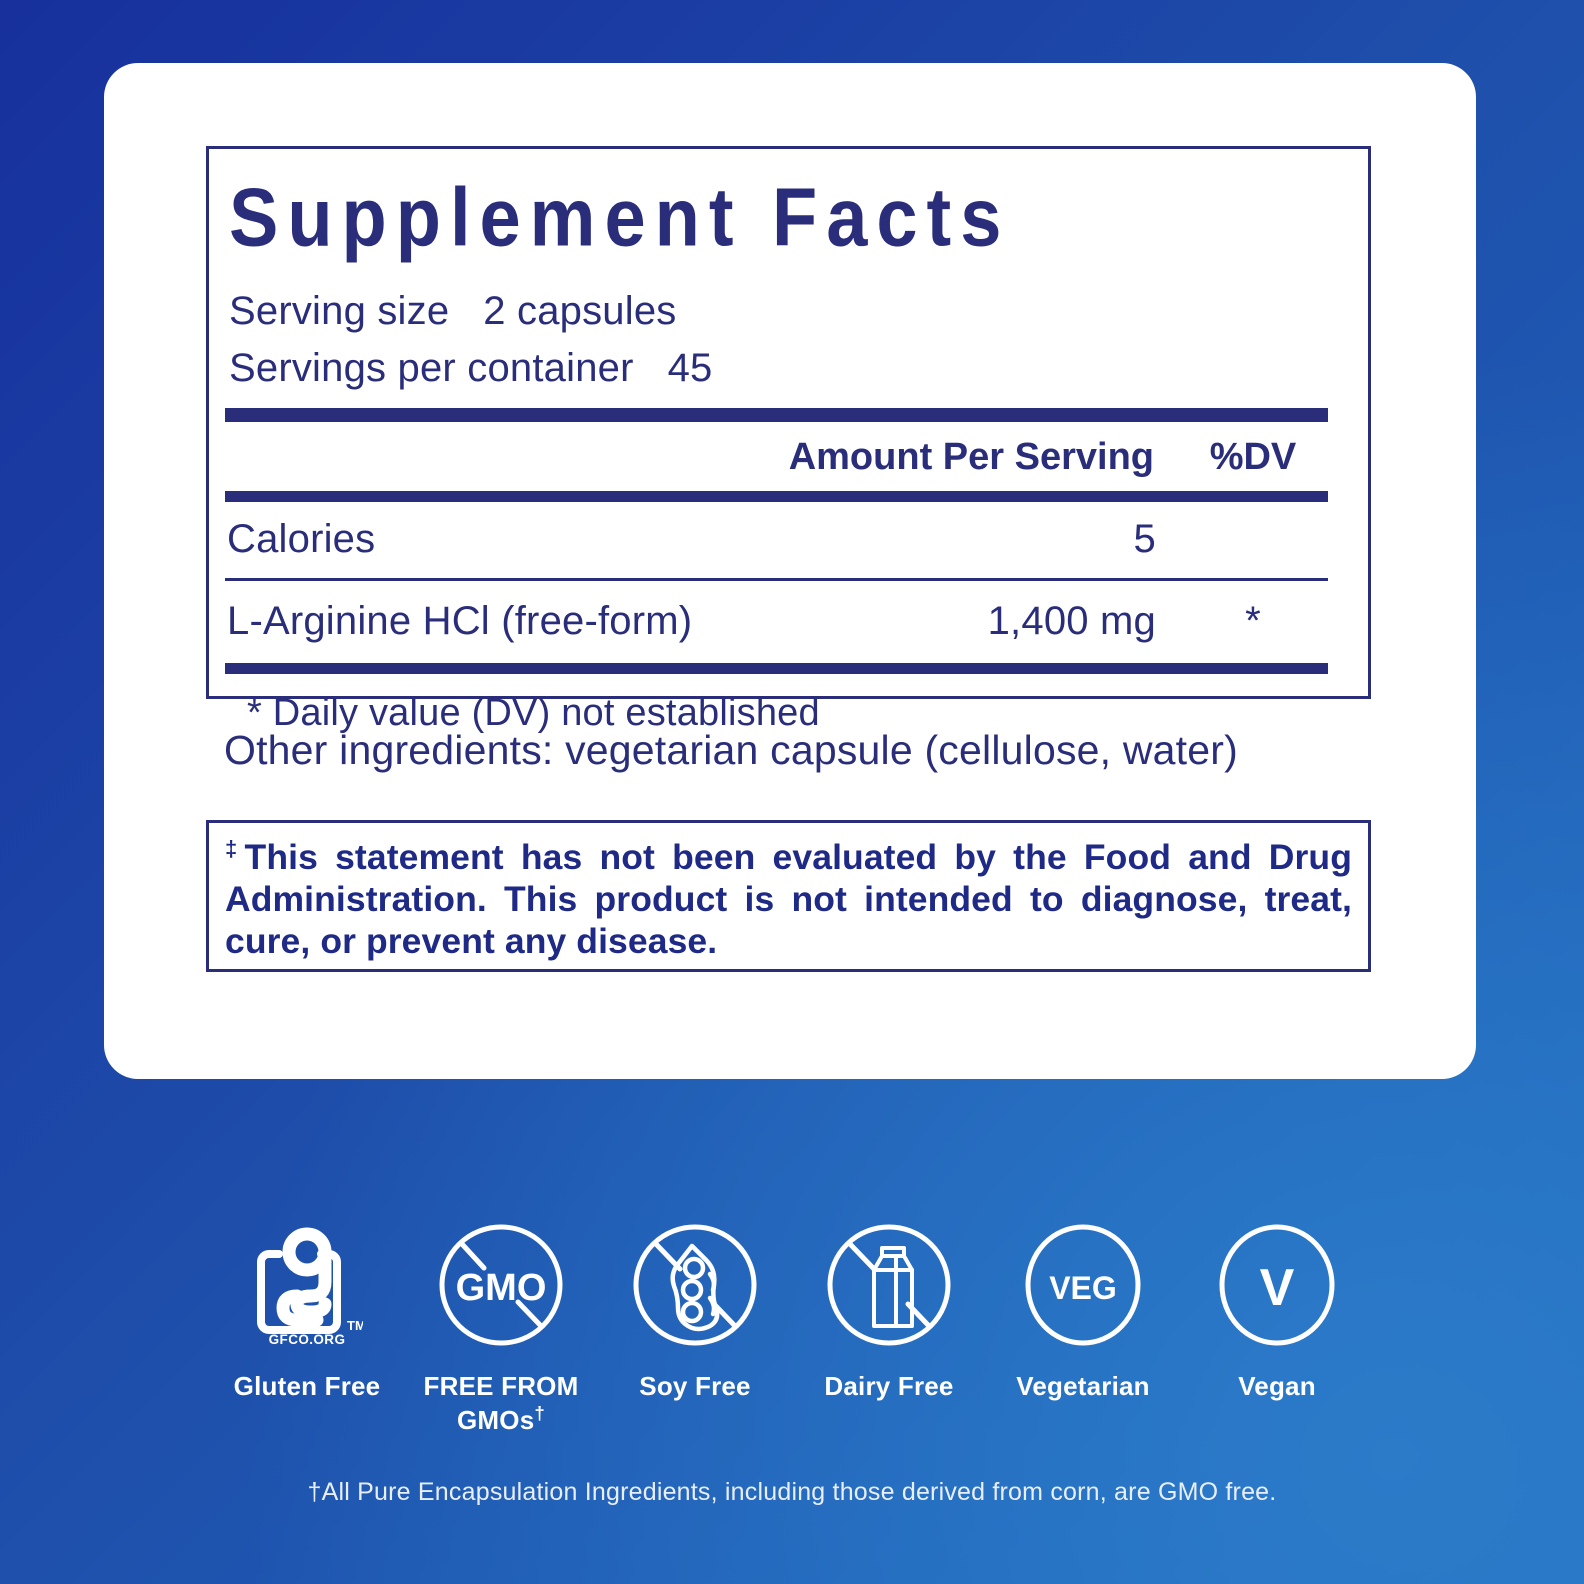  Describe the element at coordinates (798, 368) in the screenshot. I see `servings-per-container-line: Servings per container 45` at that location.